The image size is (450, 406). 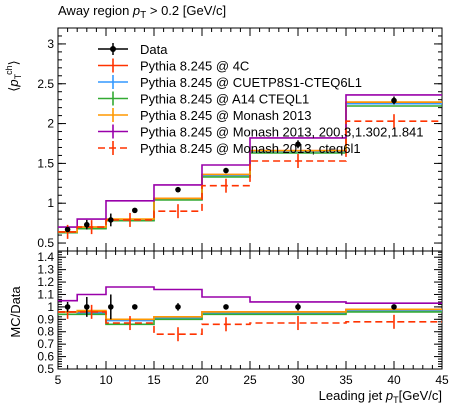 I want to click on ratio-y-axis-label: MC/Data, so click(x=15, y=312).